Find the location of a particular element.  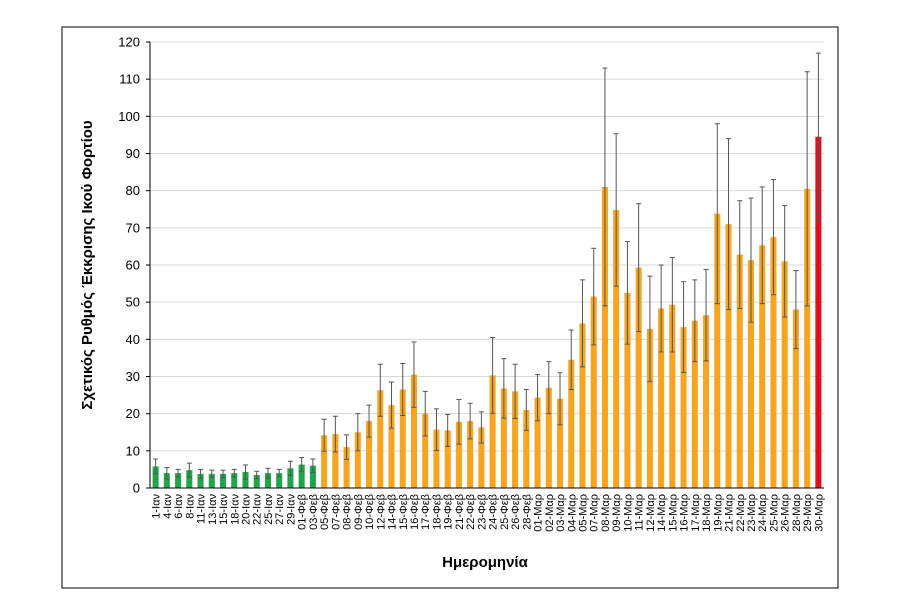

x-tick-label: 08-Μαρ is located at coordinates (606, 513).